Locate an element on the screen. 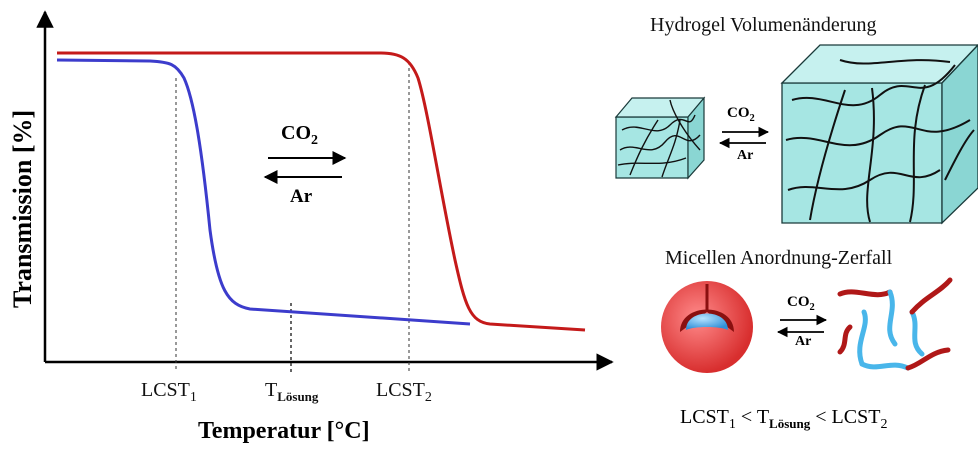 This screenshot has width=978, height=450. micelle-co2-label: CO2 is located at coordinates (801, 303).